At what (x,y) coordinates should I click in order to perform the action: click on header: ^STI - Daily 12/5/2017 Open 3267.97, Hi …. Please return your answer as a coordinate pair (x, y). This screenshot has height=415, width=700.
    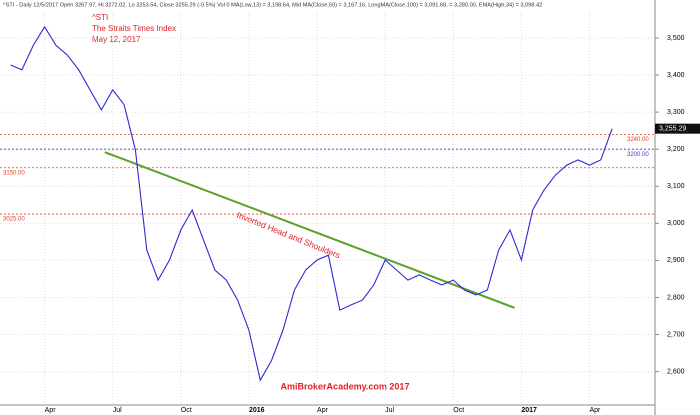
    Looking at the image, I should click on (272, 5).